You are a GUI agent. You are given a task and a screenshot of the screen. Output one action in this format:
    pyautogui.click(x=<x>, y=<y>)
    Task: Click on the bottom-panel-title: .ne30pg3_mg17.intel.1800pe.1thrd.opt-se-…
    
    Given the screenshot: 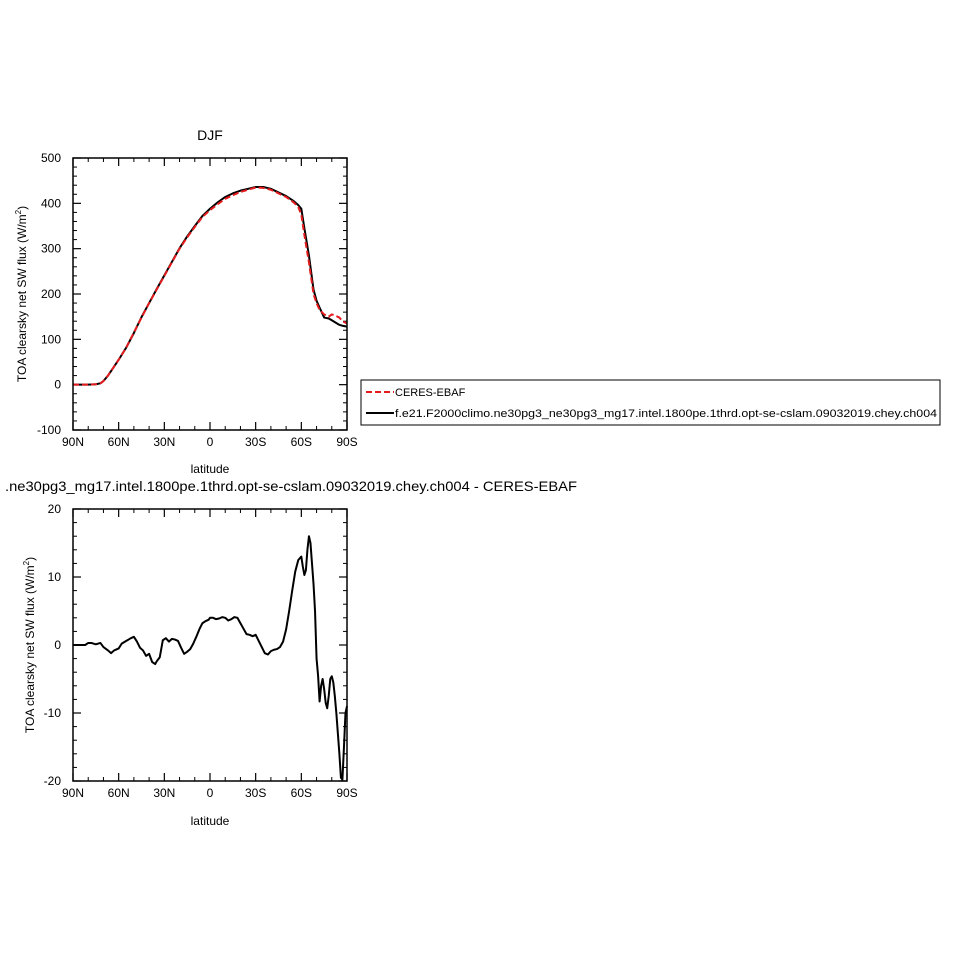 What is the action you would take?
    pyautogui.click(x=291, y=486)
    